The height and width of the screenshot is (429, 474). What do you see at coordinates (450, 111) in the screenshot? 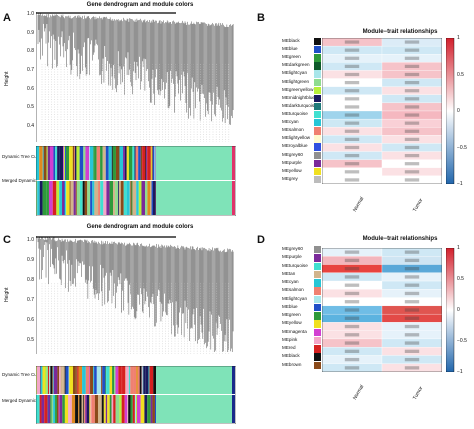
I see `colorbar-b` at bounding box center [450, 111].